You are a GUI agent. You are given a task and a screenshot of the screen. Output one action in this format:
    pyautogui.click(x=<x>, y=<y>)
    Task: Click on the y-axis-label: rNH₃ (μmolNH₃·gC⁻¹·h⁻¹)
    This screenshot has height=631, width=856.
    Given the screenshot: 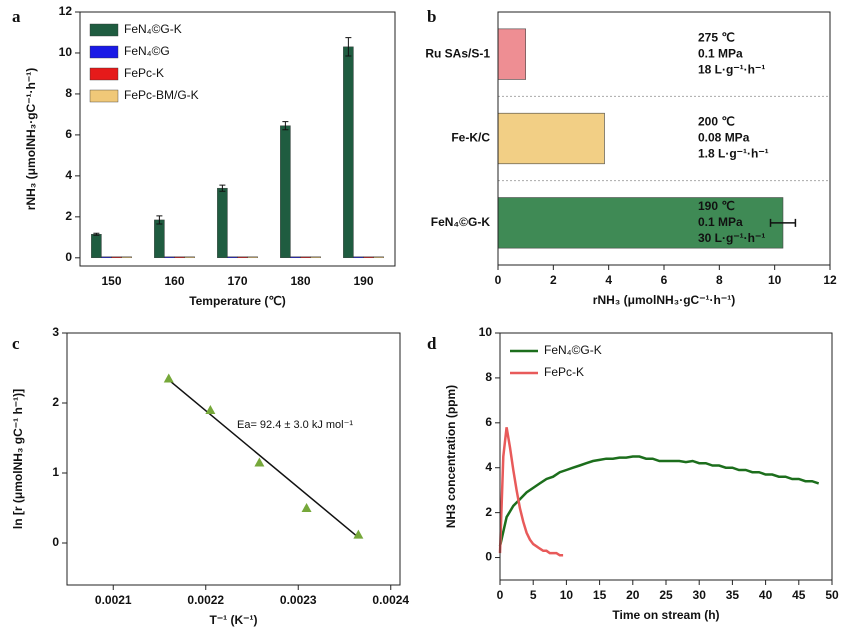 What is the action you would take?
    pyautogui.click(x=31, y=139)
    